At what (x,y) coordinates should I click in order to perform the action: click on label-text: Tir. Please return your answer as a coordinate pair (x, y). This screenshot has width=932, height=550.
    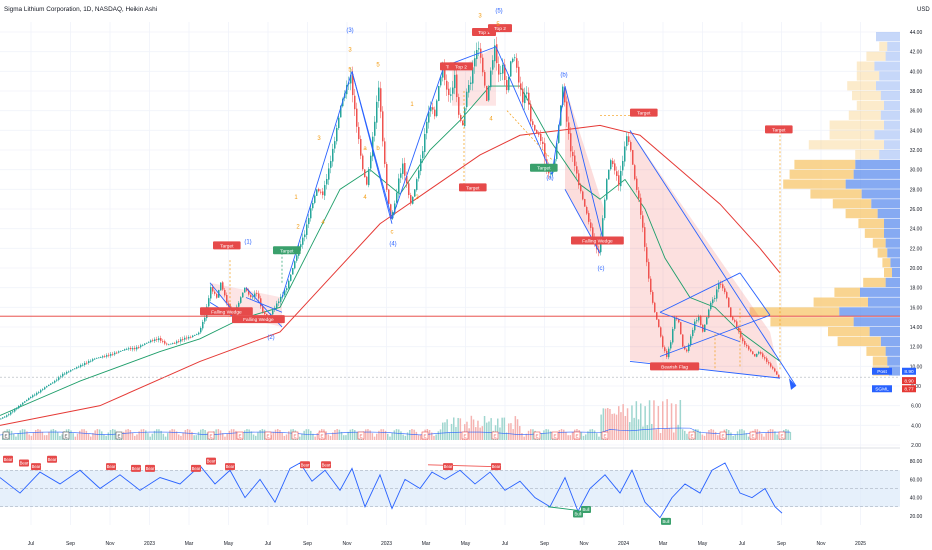
    Looking at the image, I should click on (449, 67).